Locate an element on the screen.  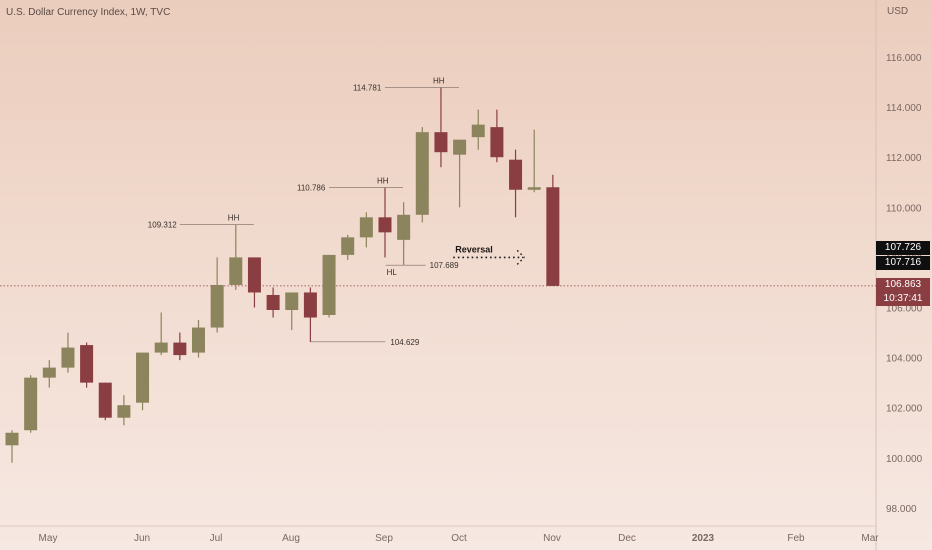
x-tick-label: Nov is located at coordinates (552, 538).